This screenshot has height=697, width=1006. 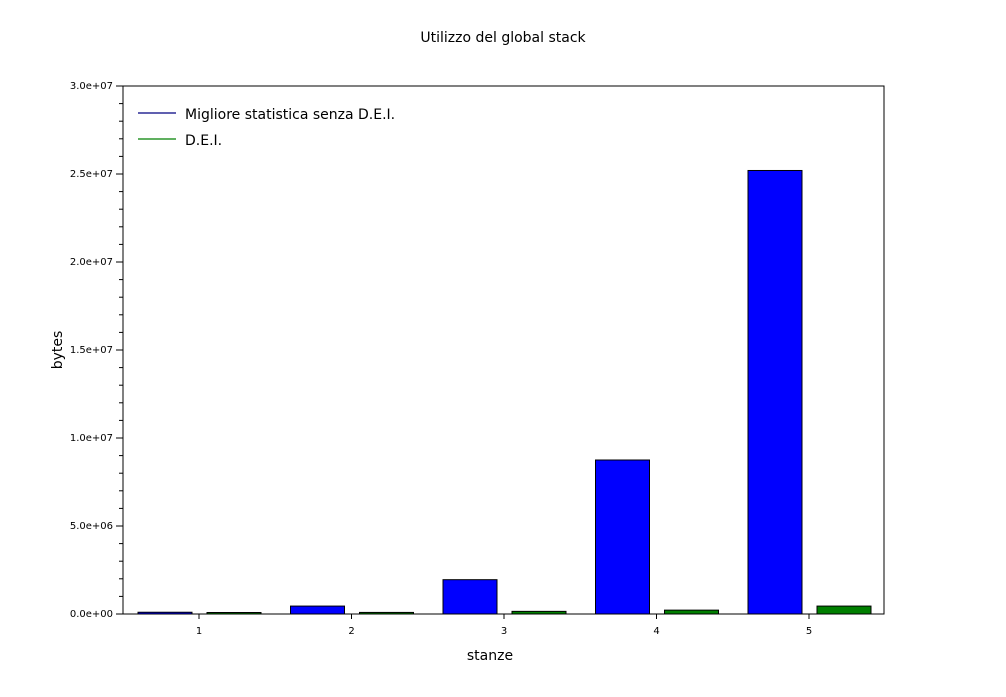 What do you see at coordinates (58, 350) in the screenshot?
I see `y-axis-label: bytes` at bounding box center [58, 350].